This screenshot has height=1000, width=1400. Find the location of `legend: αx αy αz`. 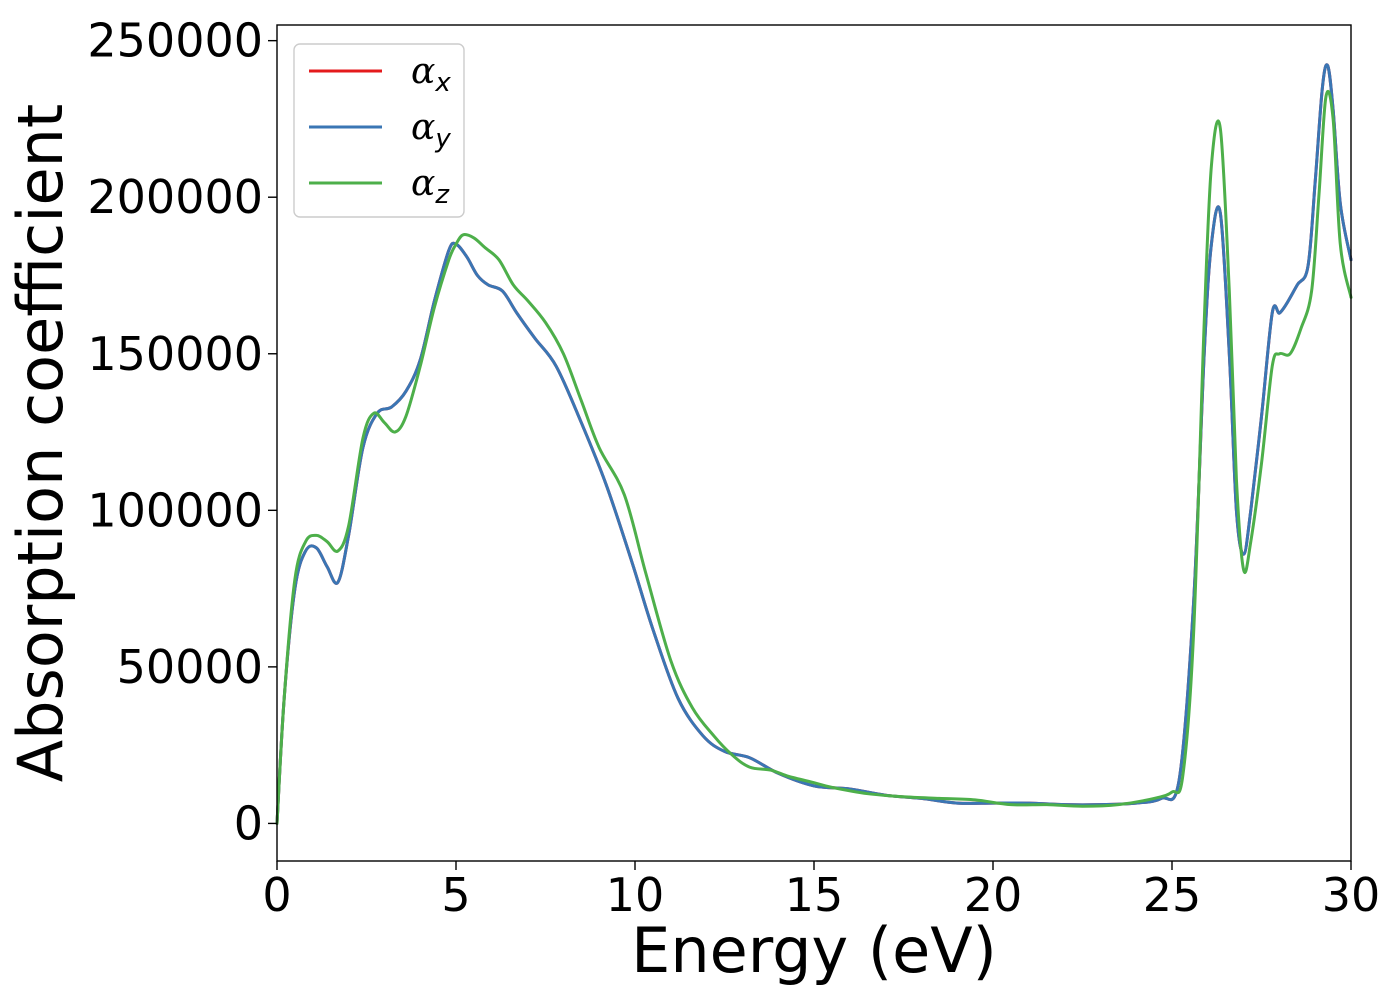

legend: αx αy αz is located at coordinates (379, 130).